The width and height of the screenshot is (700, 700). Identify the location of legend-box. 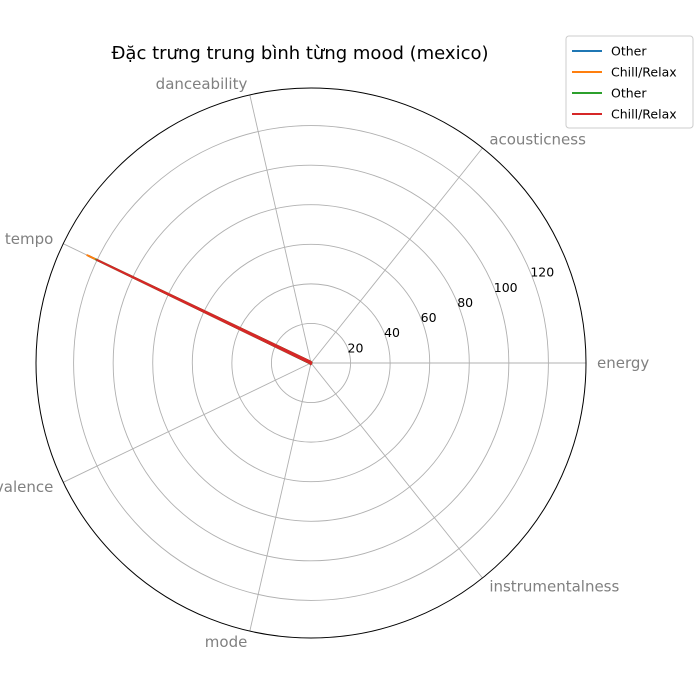
(629, 82).